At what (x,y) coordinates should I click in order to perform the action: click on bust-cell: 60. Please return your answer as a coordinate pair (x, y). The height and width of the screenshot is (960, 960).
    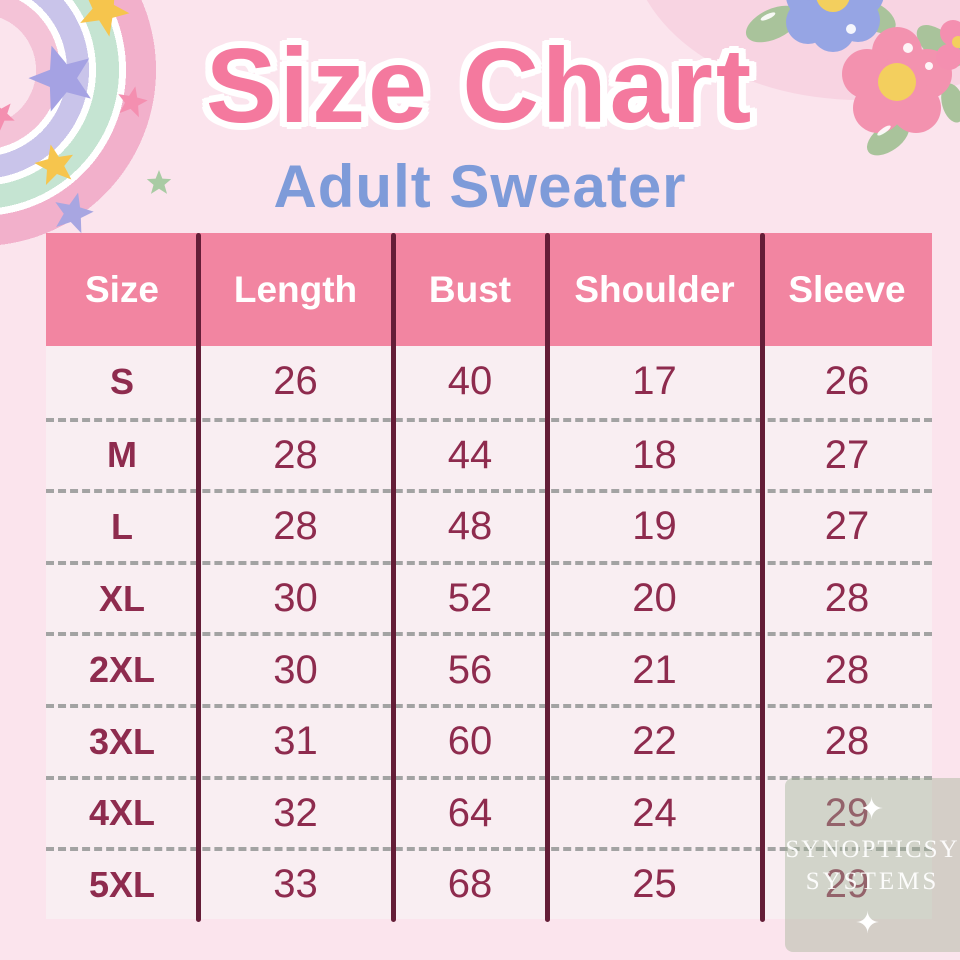
    Looking at the image, I should click on (470, 741).